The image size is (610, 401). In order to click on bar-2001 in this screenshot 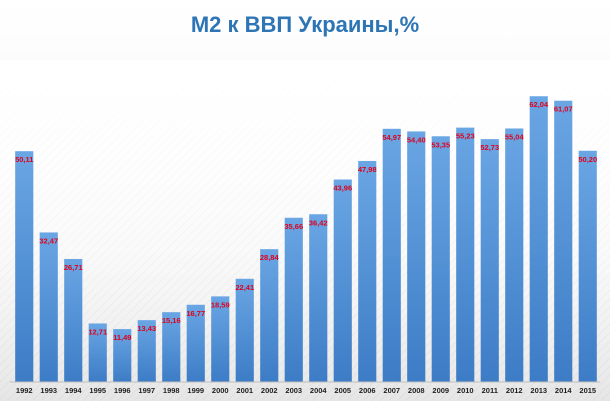, I will do `click(244, 330)`.